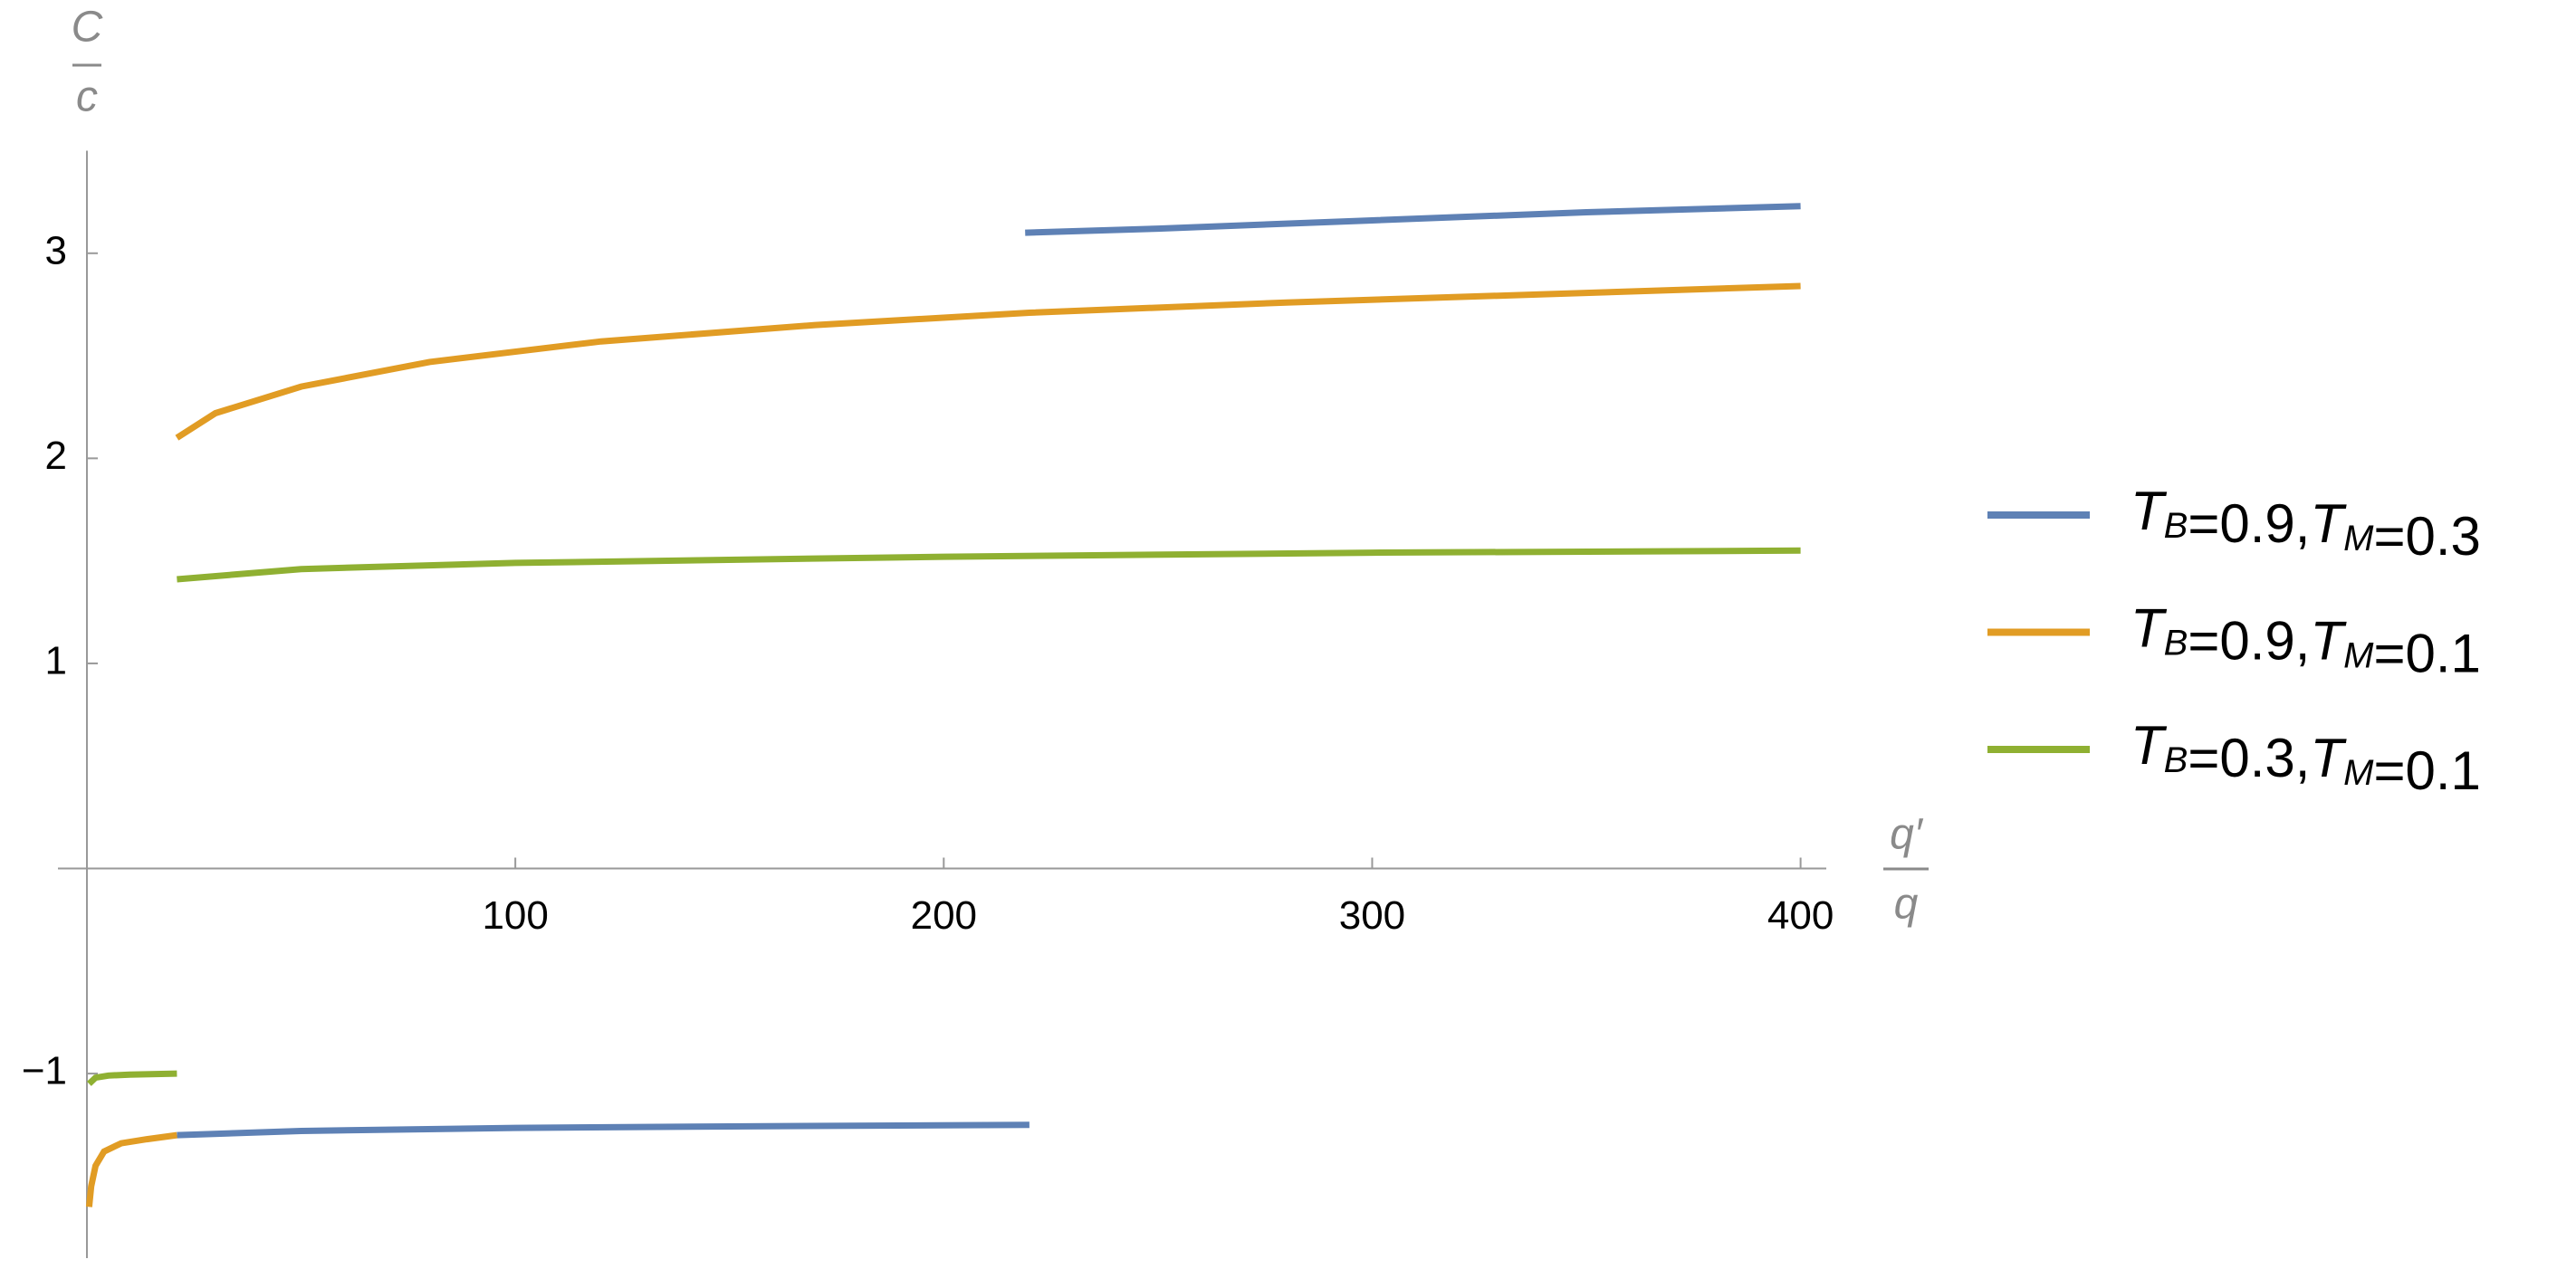 This screenshot has height=1269, width=2576. What do you see at coordinates (56, 456) in the screenshot?
I see `y-tick-label: 2` at bounding box center [56, 456].